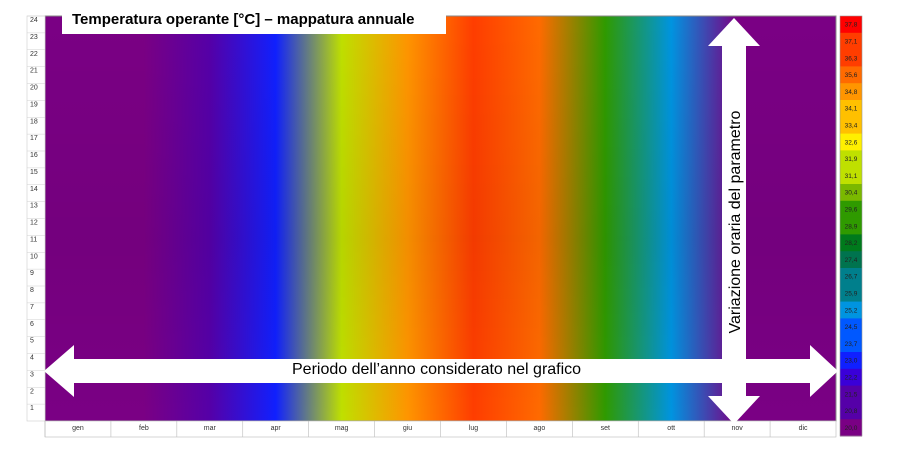 The image size is (907, 454). What do you see at coordinates (34, 37) in the screenshot?
I see `y-tick-label: 23` at bounding box center [34, 37].